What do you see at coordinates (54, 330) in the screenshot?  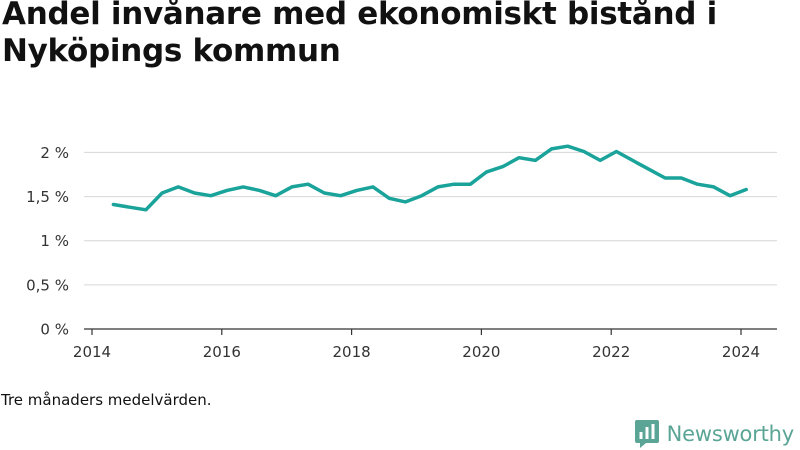 I see `y-tick-label: 0 %` at bounding box center [54, 330].